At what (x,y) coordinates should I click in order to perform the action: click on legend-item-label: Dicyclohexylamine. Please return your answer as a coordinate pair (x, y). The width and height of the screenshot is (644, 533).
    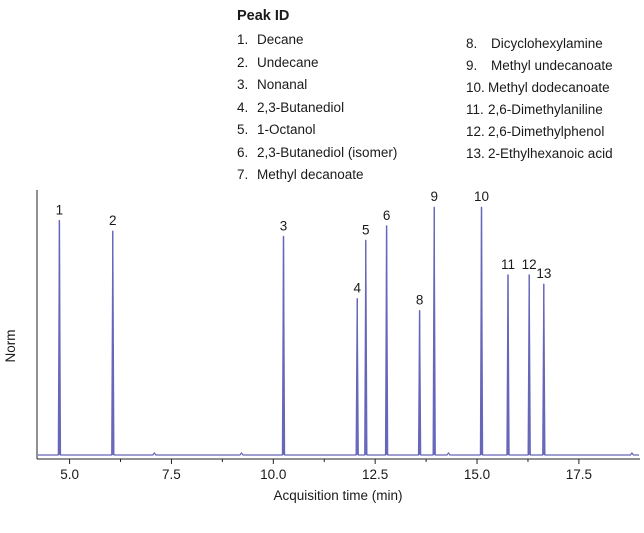
    Looking at the image, I should click on (547, 43).